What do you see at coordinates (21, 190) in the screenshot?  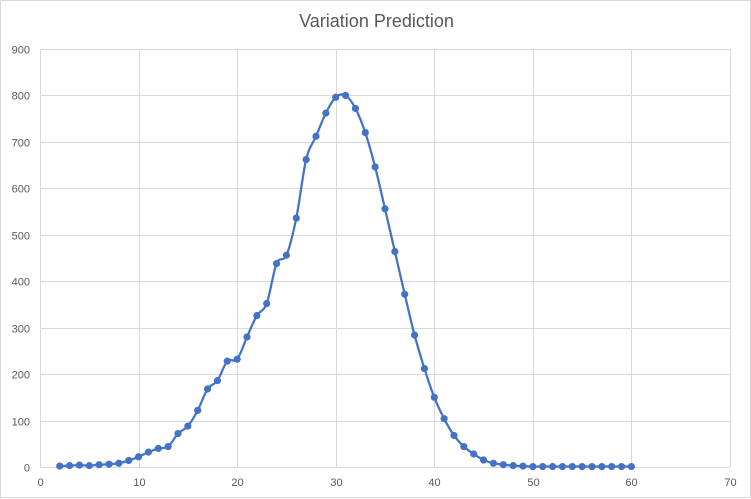 I see `y-tick-label: 600` at bounding box center [21, 190].